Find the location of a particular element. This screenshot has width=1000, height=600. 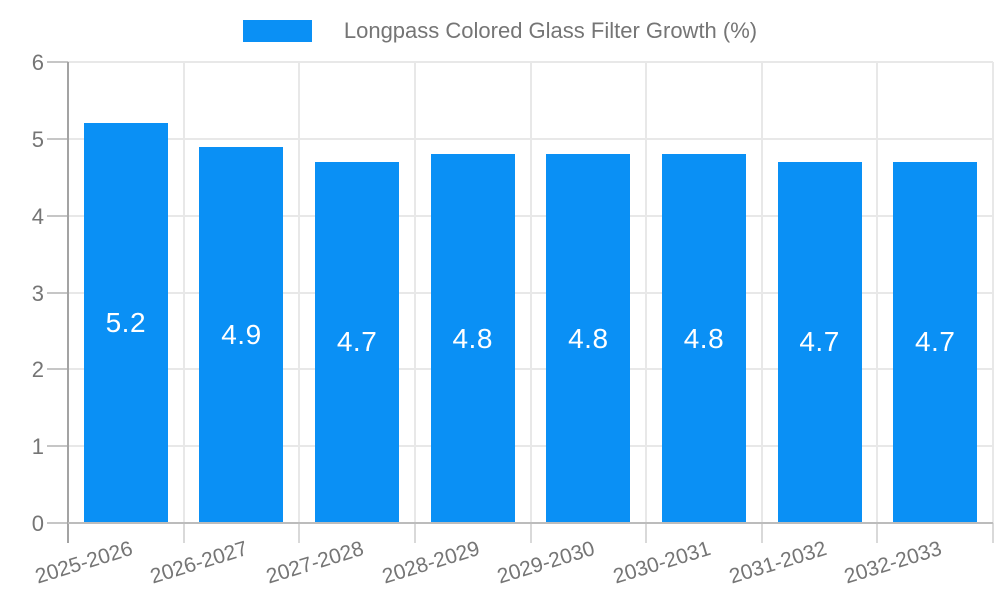

y-tick-label: 0 is located at coordinates (37, 523).